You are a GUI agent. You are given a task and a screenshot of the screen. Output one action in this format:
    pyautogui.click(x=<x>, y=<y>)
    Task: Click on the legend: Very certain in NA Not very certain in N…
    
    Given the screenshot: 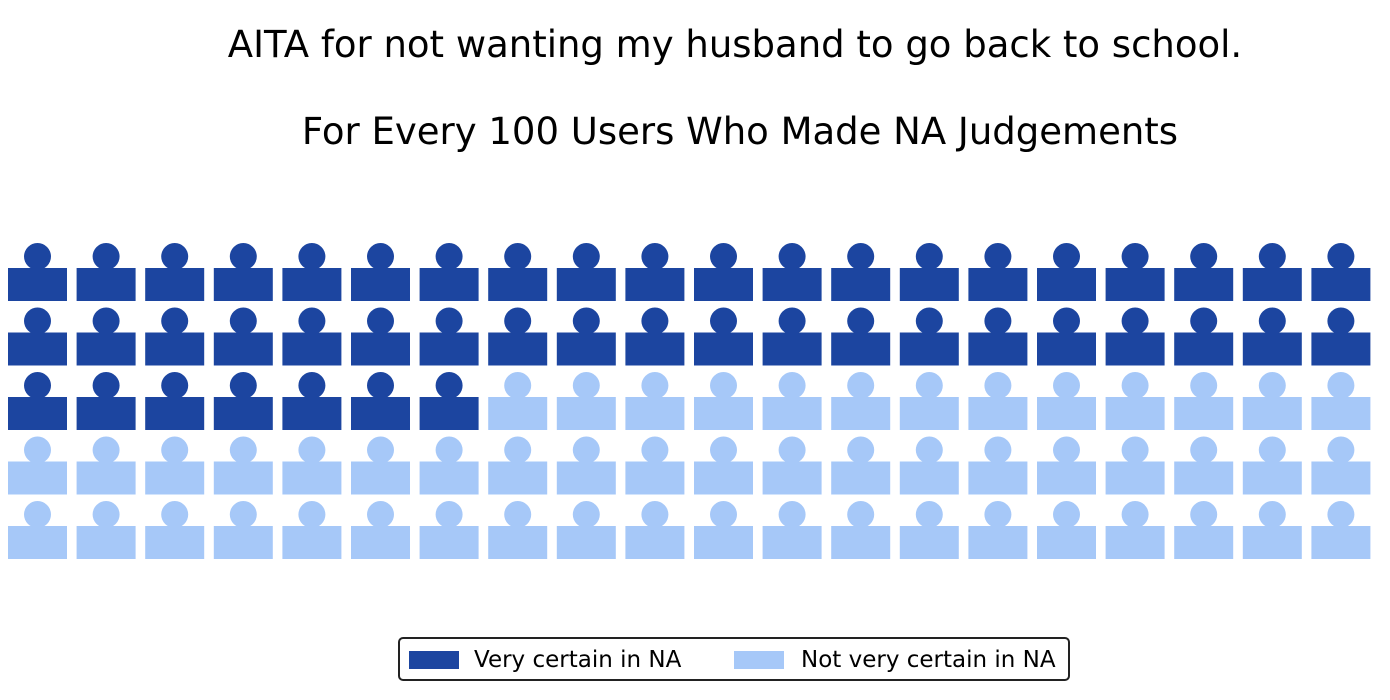 What is the action you would take?
    pyautogui.click(x=734, y=659)
    